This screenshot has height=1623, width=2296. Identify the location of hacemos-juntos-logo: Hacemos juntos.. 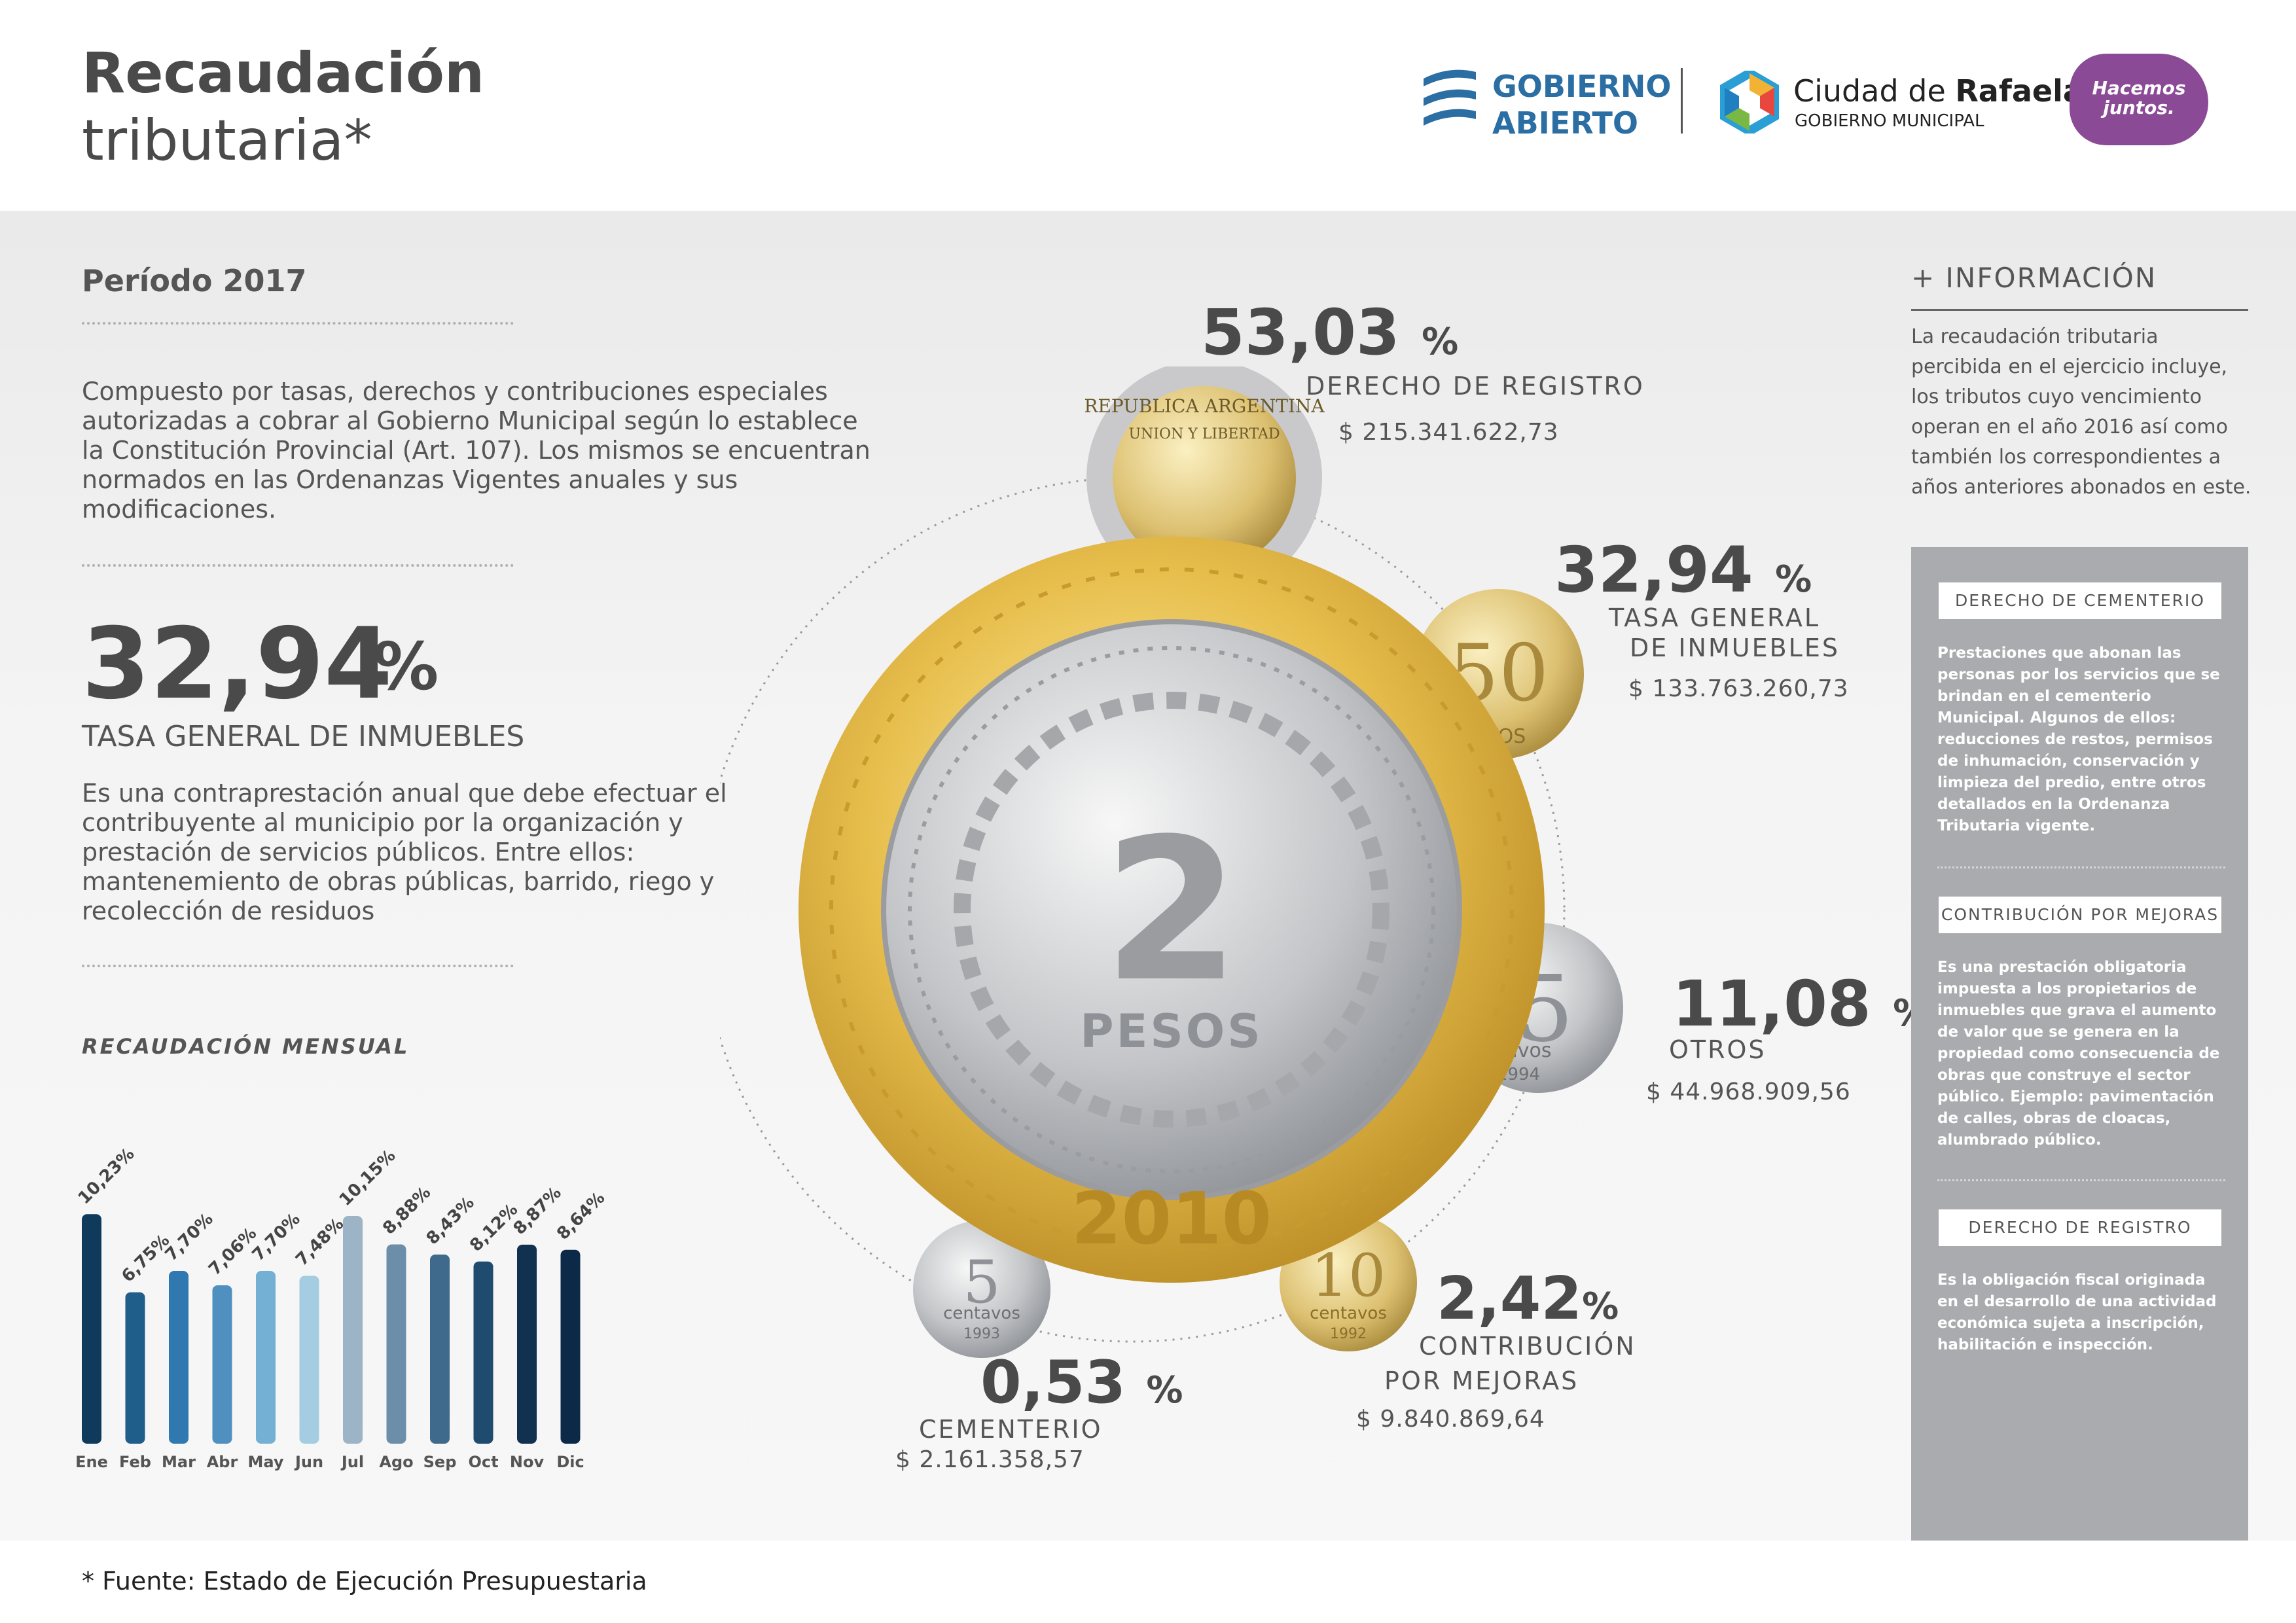
(2139, 99).